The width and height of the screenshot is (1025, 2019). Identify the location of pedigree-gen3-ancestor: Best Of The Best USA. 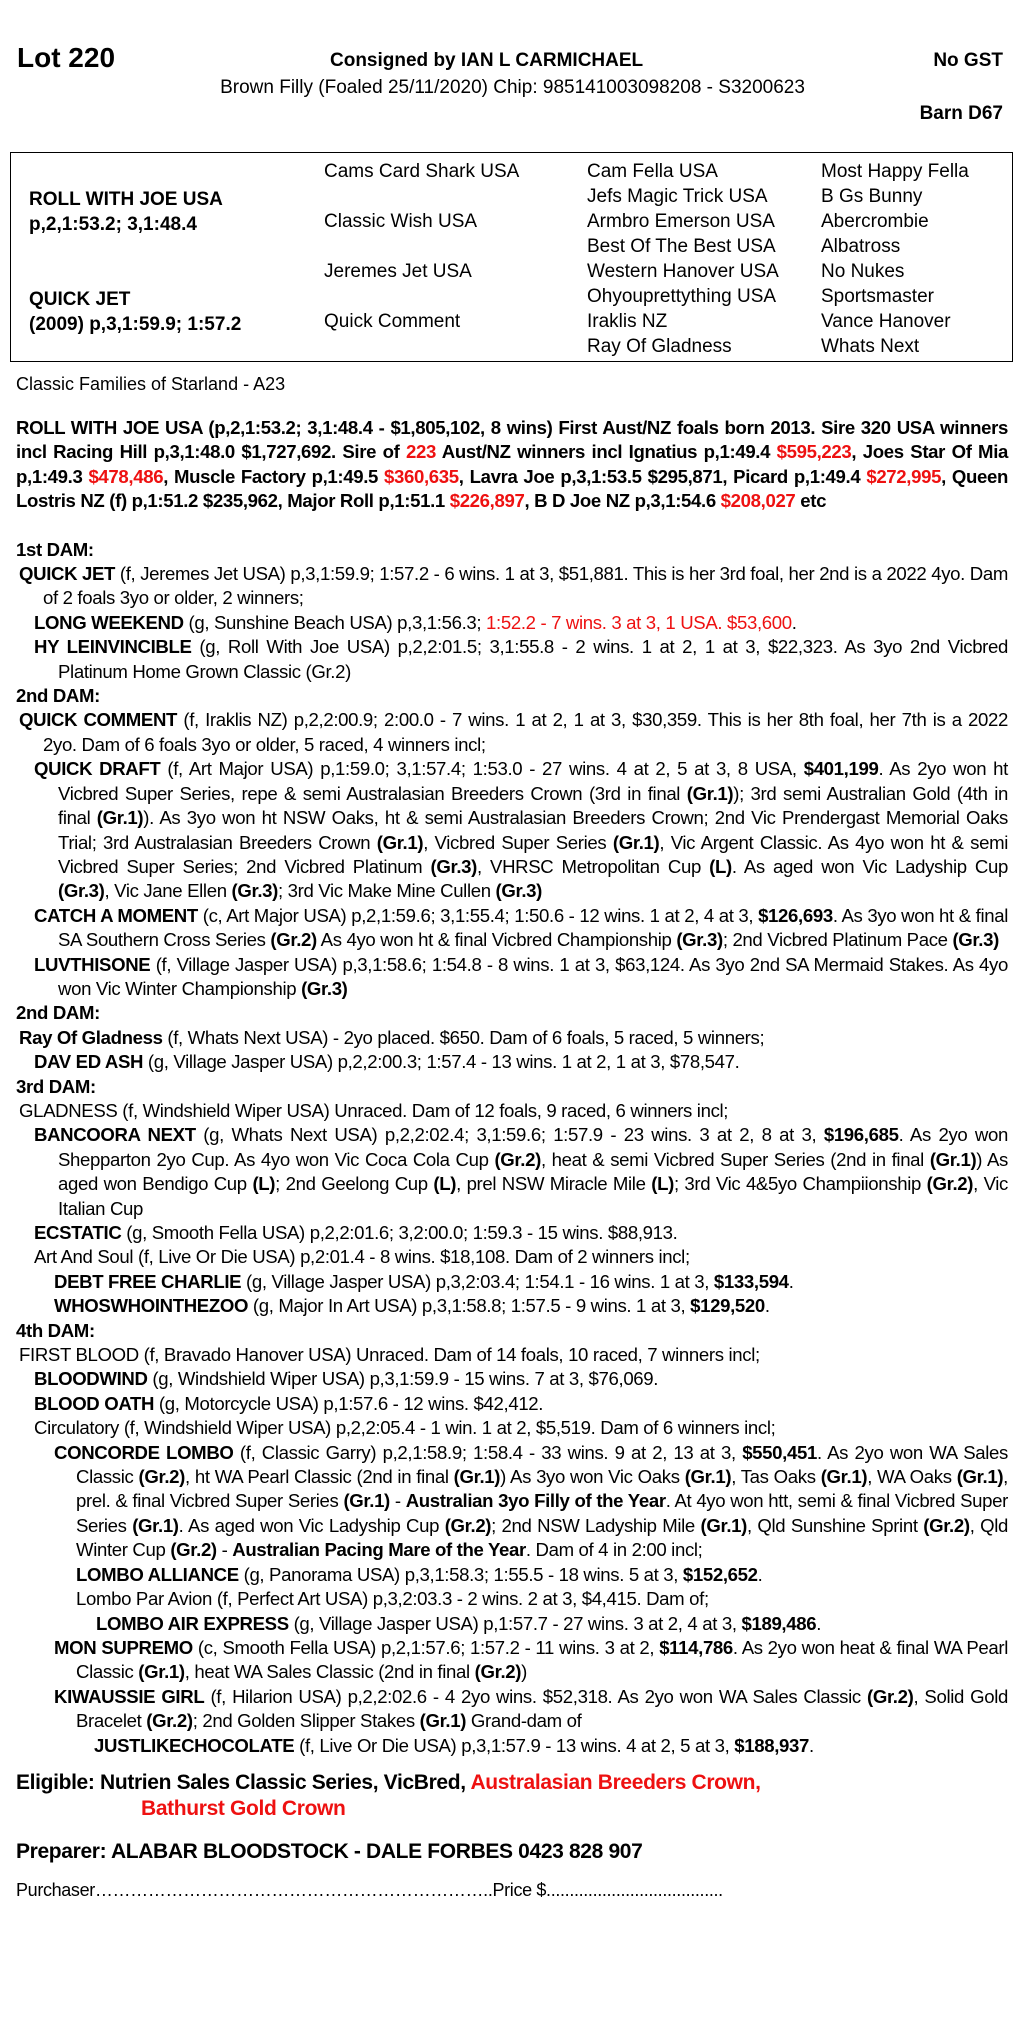
(681, 246).